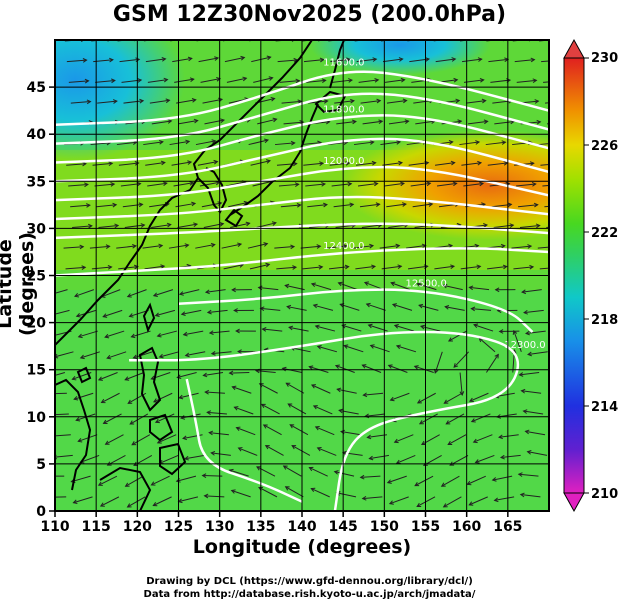 This screenshot has width=619, height=605. Describe the element at coordinates (36, 182) in the screenshot. I see `y-tick-label: 35` at that location.